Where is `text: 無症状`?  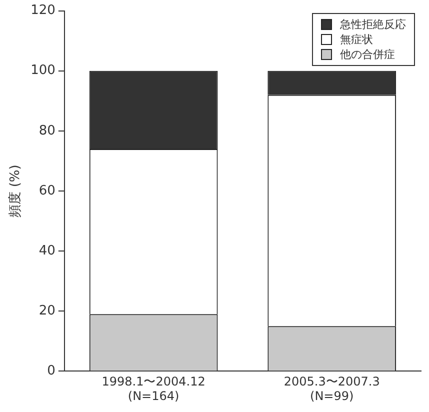
text: 無症状 is located at coordinates (356, 39).